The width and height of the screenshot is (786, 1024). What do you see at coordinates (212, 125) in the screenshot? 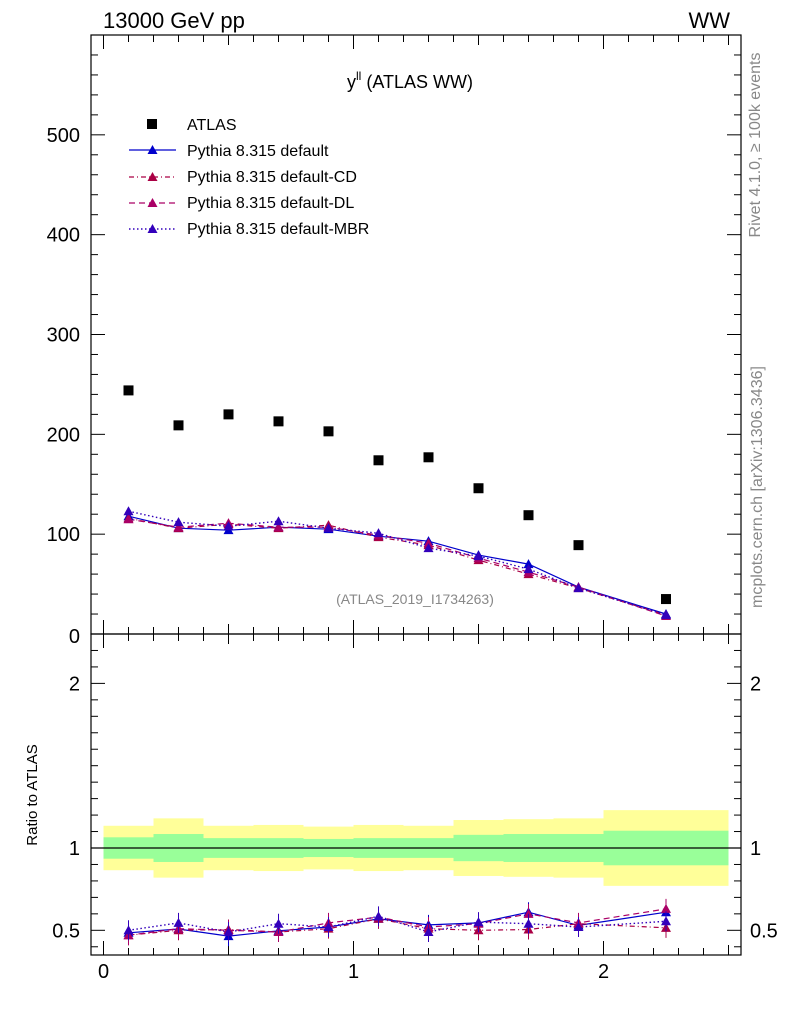
I see `legend-label-atlas: ATLAS` at bounding box center [212, 125].